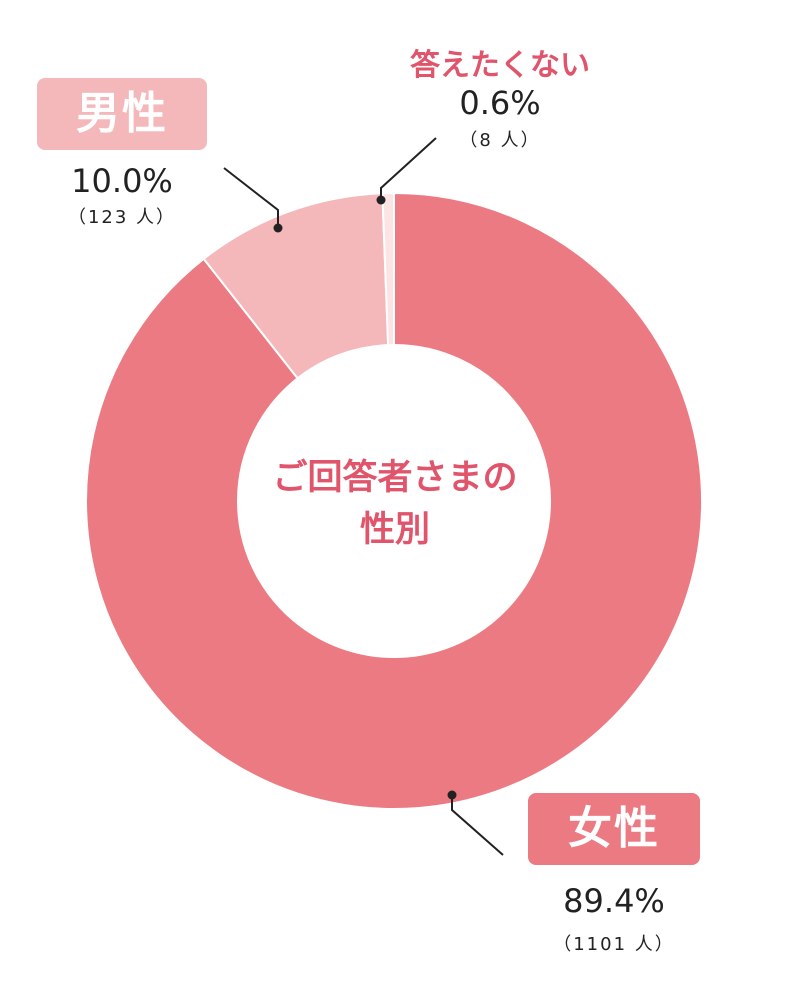 Image resolution: width=788 pixels, height=990 pixels. What do you see at coordinates (251, 197) in the screenshot?
I see `leader-male-line` at bounding box center [251, 197].